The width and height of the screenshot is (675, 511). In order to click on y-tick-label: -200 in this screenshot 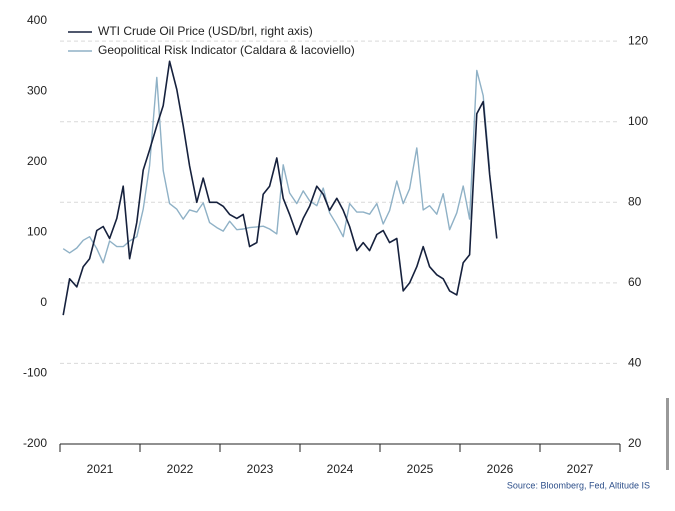, I will do `click(35, 443)`.